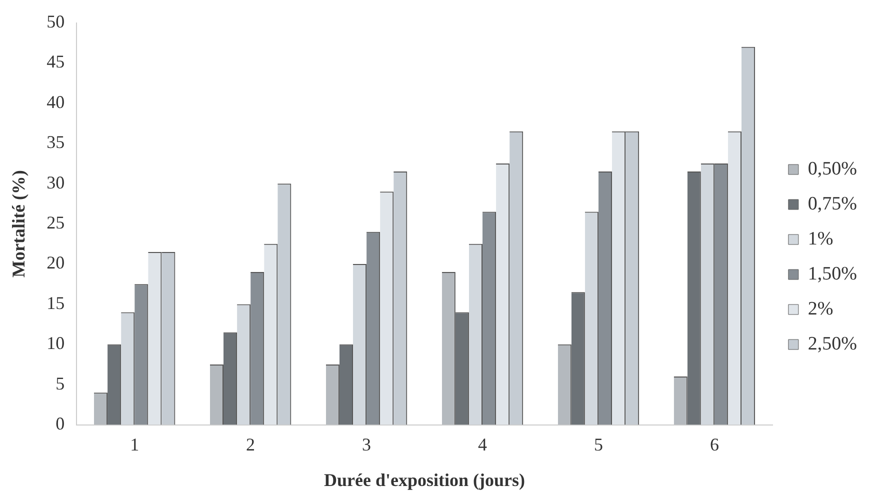  What do you see at coordinates (55, 102) in the screenshot?
I see `y-tick-label: 40` at bounding box center [55, 102].